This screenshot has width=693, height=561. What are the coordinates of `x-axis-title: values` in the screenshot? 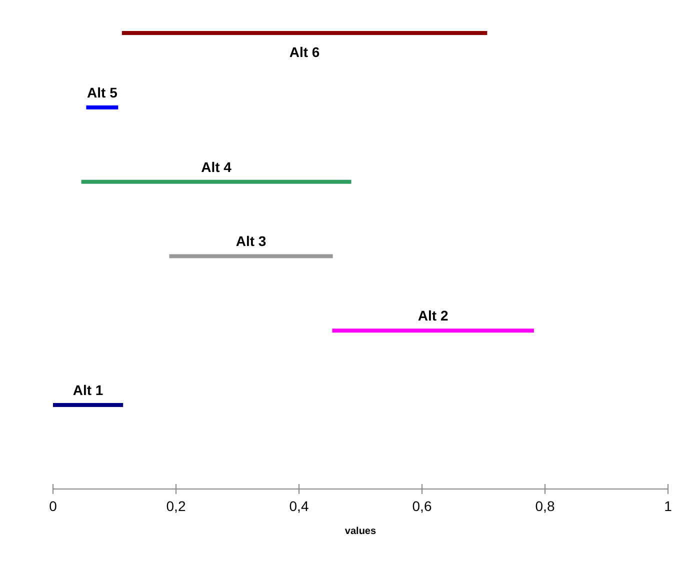 It's located at (360, 531).